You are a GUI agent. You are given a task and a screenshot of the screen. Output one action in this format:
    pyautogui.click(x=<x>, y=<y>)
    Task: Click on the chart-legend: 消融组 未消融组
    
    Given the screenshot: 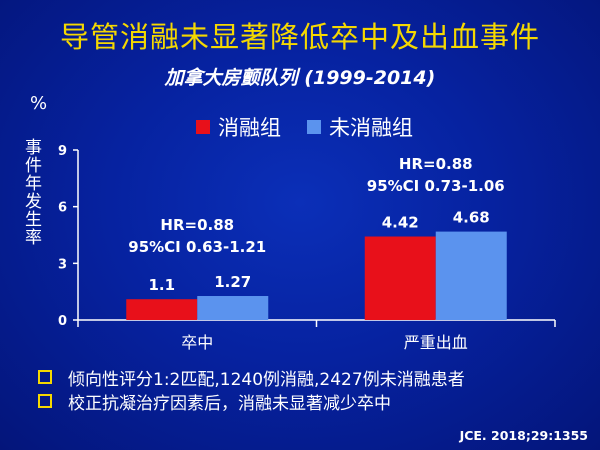 What is the action you would take?
    pyautogui.click(x=317, y=127)
    